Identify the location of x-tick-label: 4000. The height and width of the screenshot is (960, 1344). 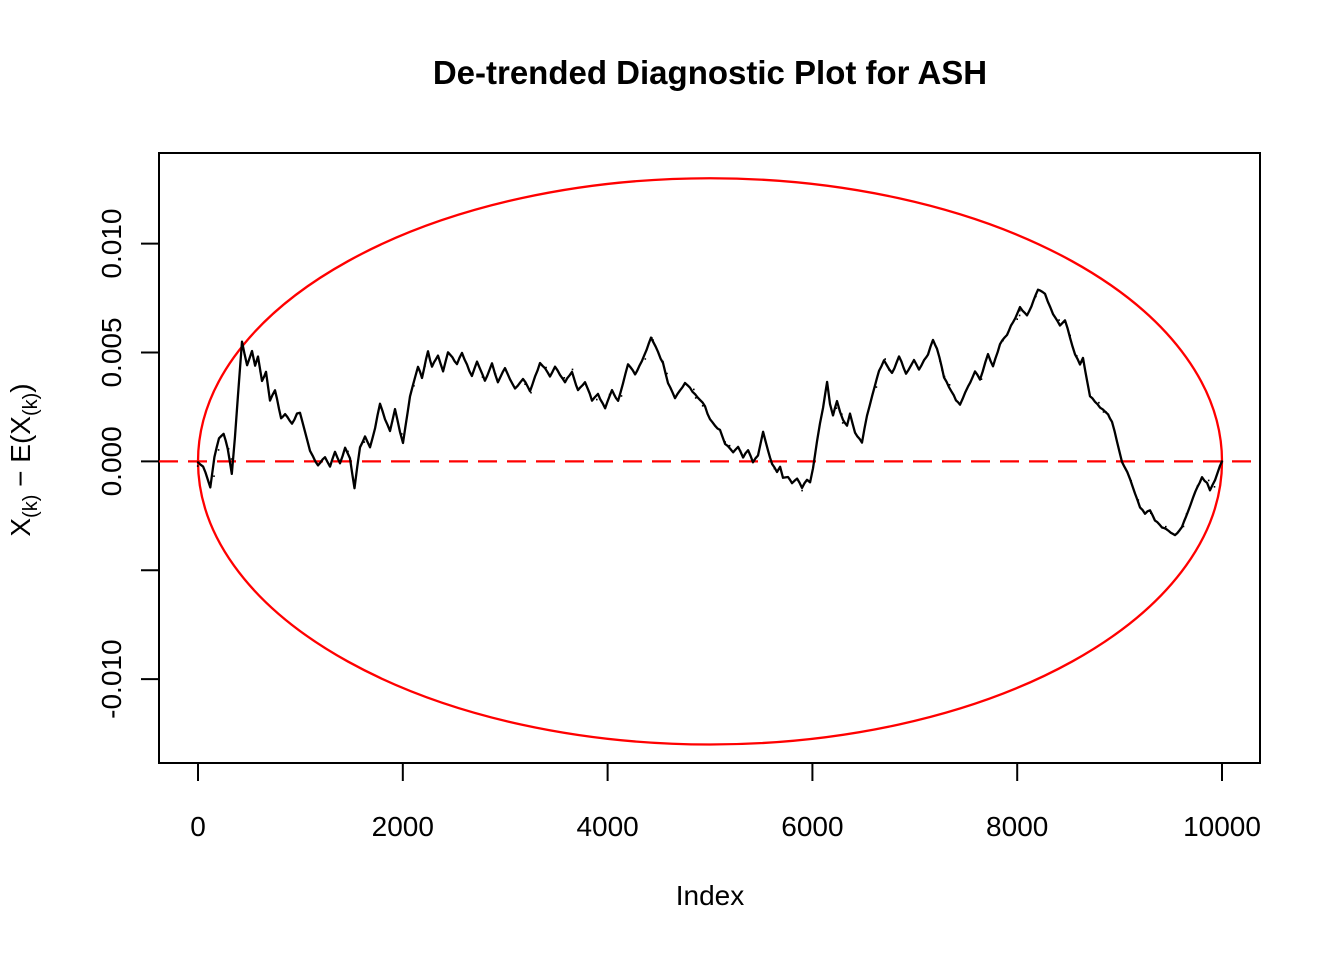
(607, 826).